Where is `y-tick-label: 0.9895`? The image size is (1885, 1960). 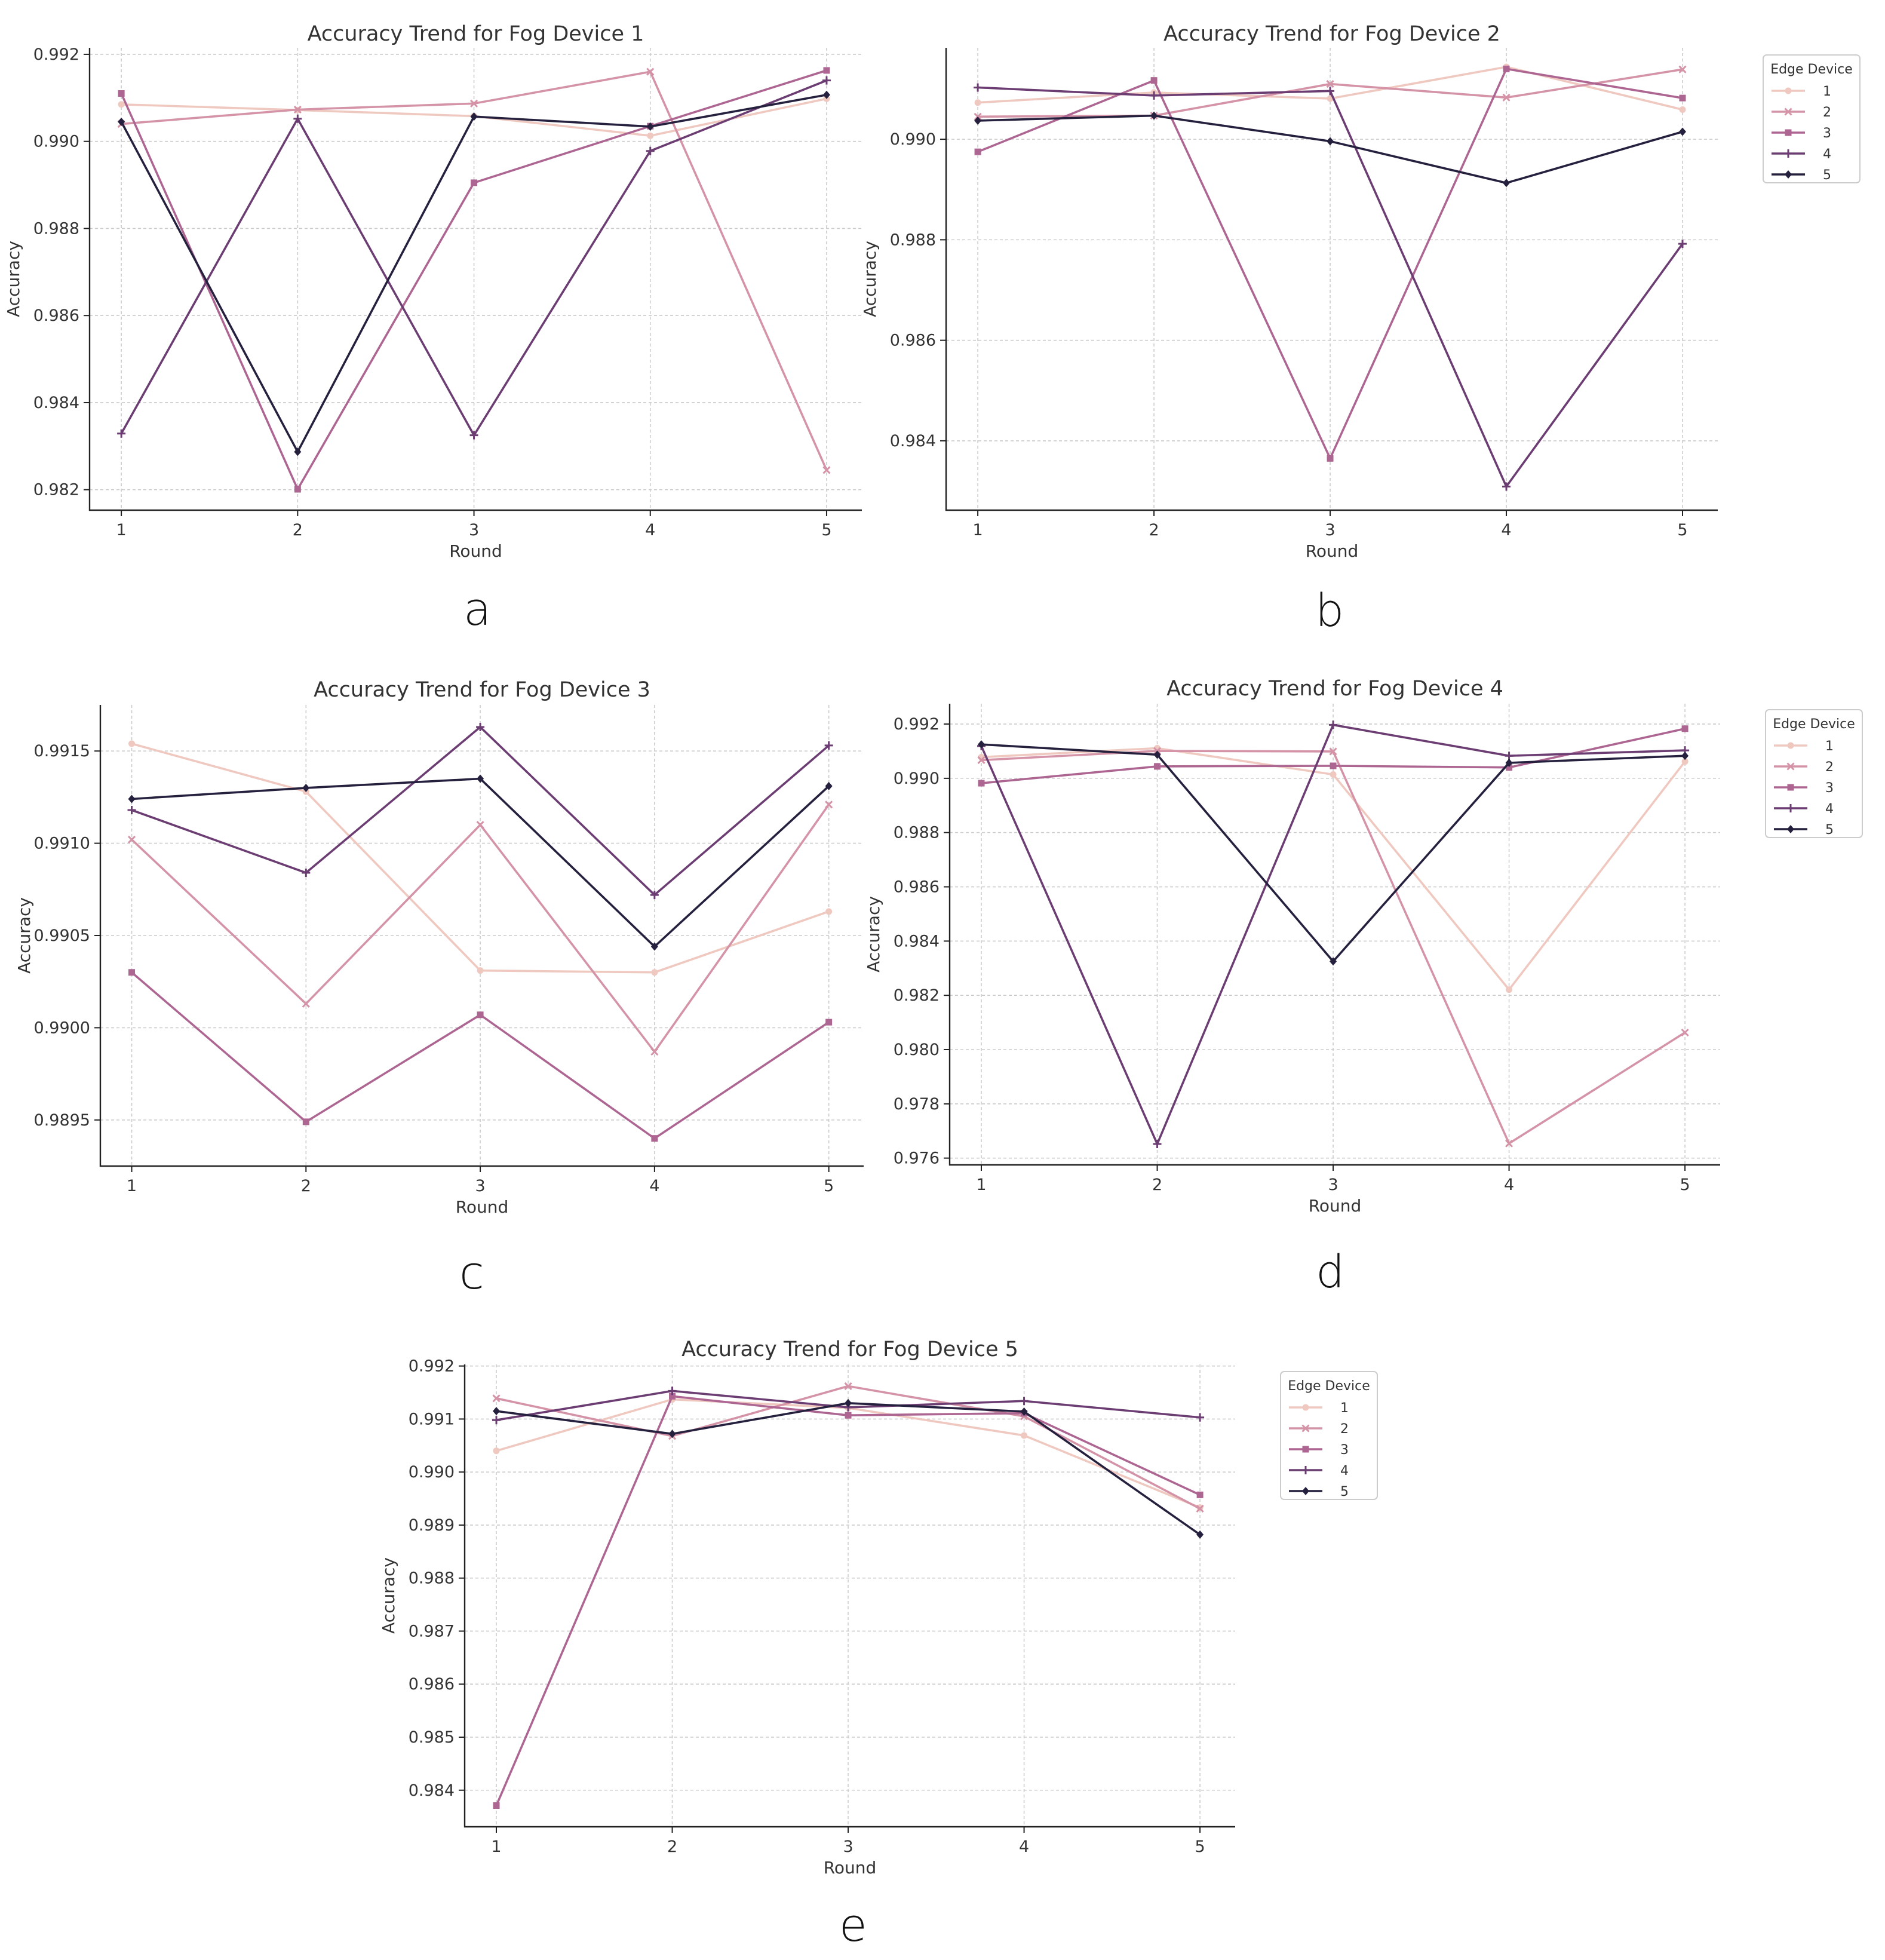 y-tick-label: 0.9895 is located at coordinates (62, 1120).